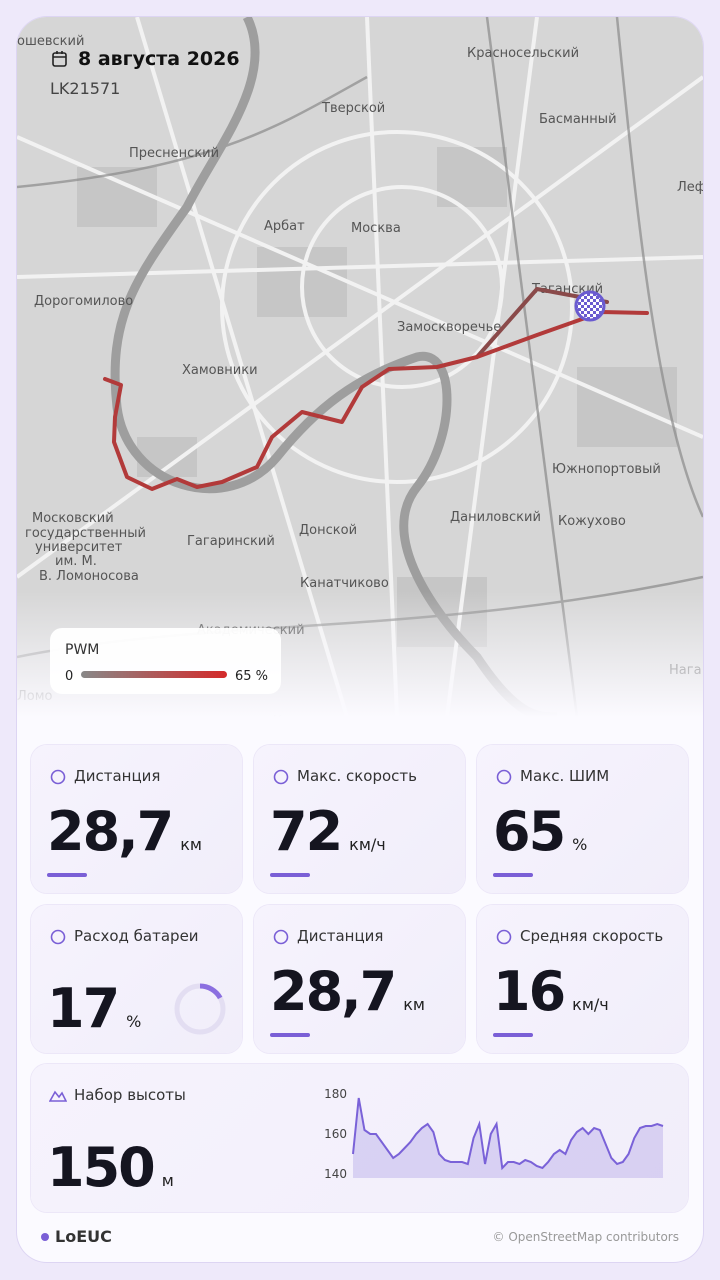  Describe the element at coordinates (58, 1096) in the screenshot. I see `elevation-icon` at that location.